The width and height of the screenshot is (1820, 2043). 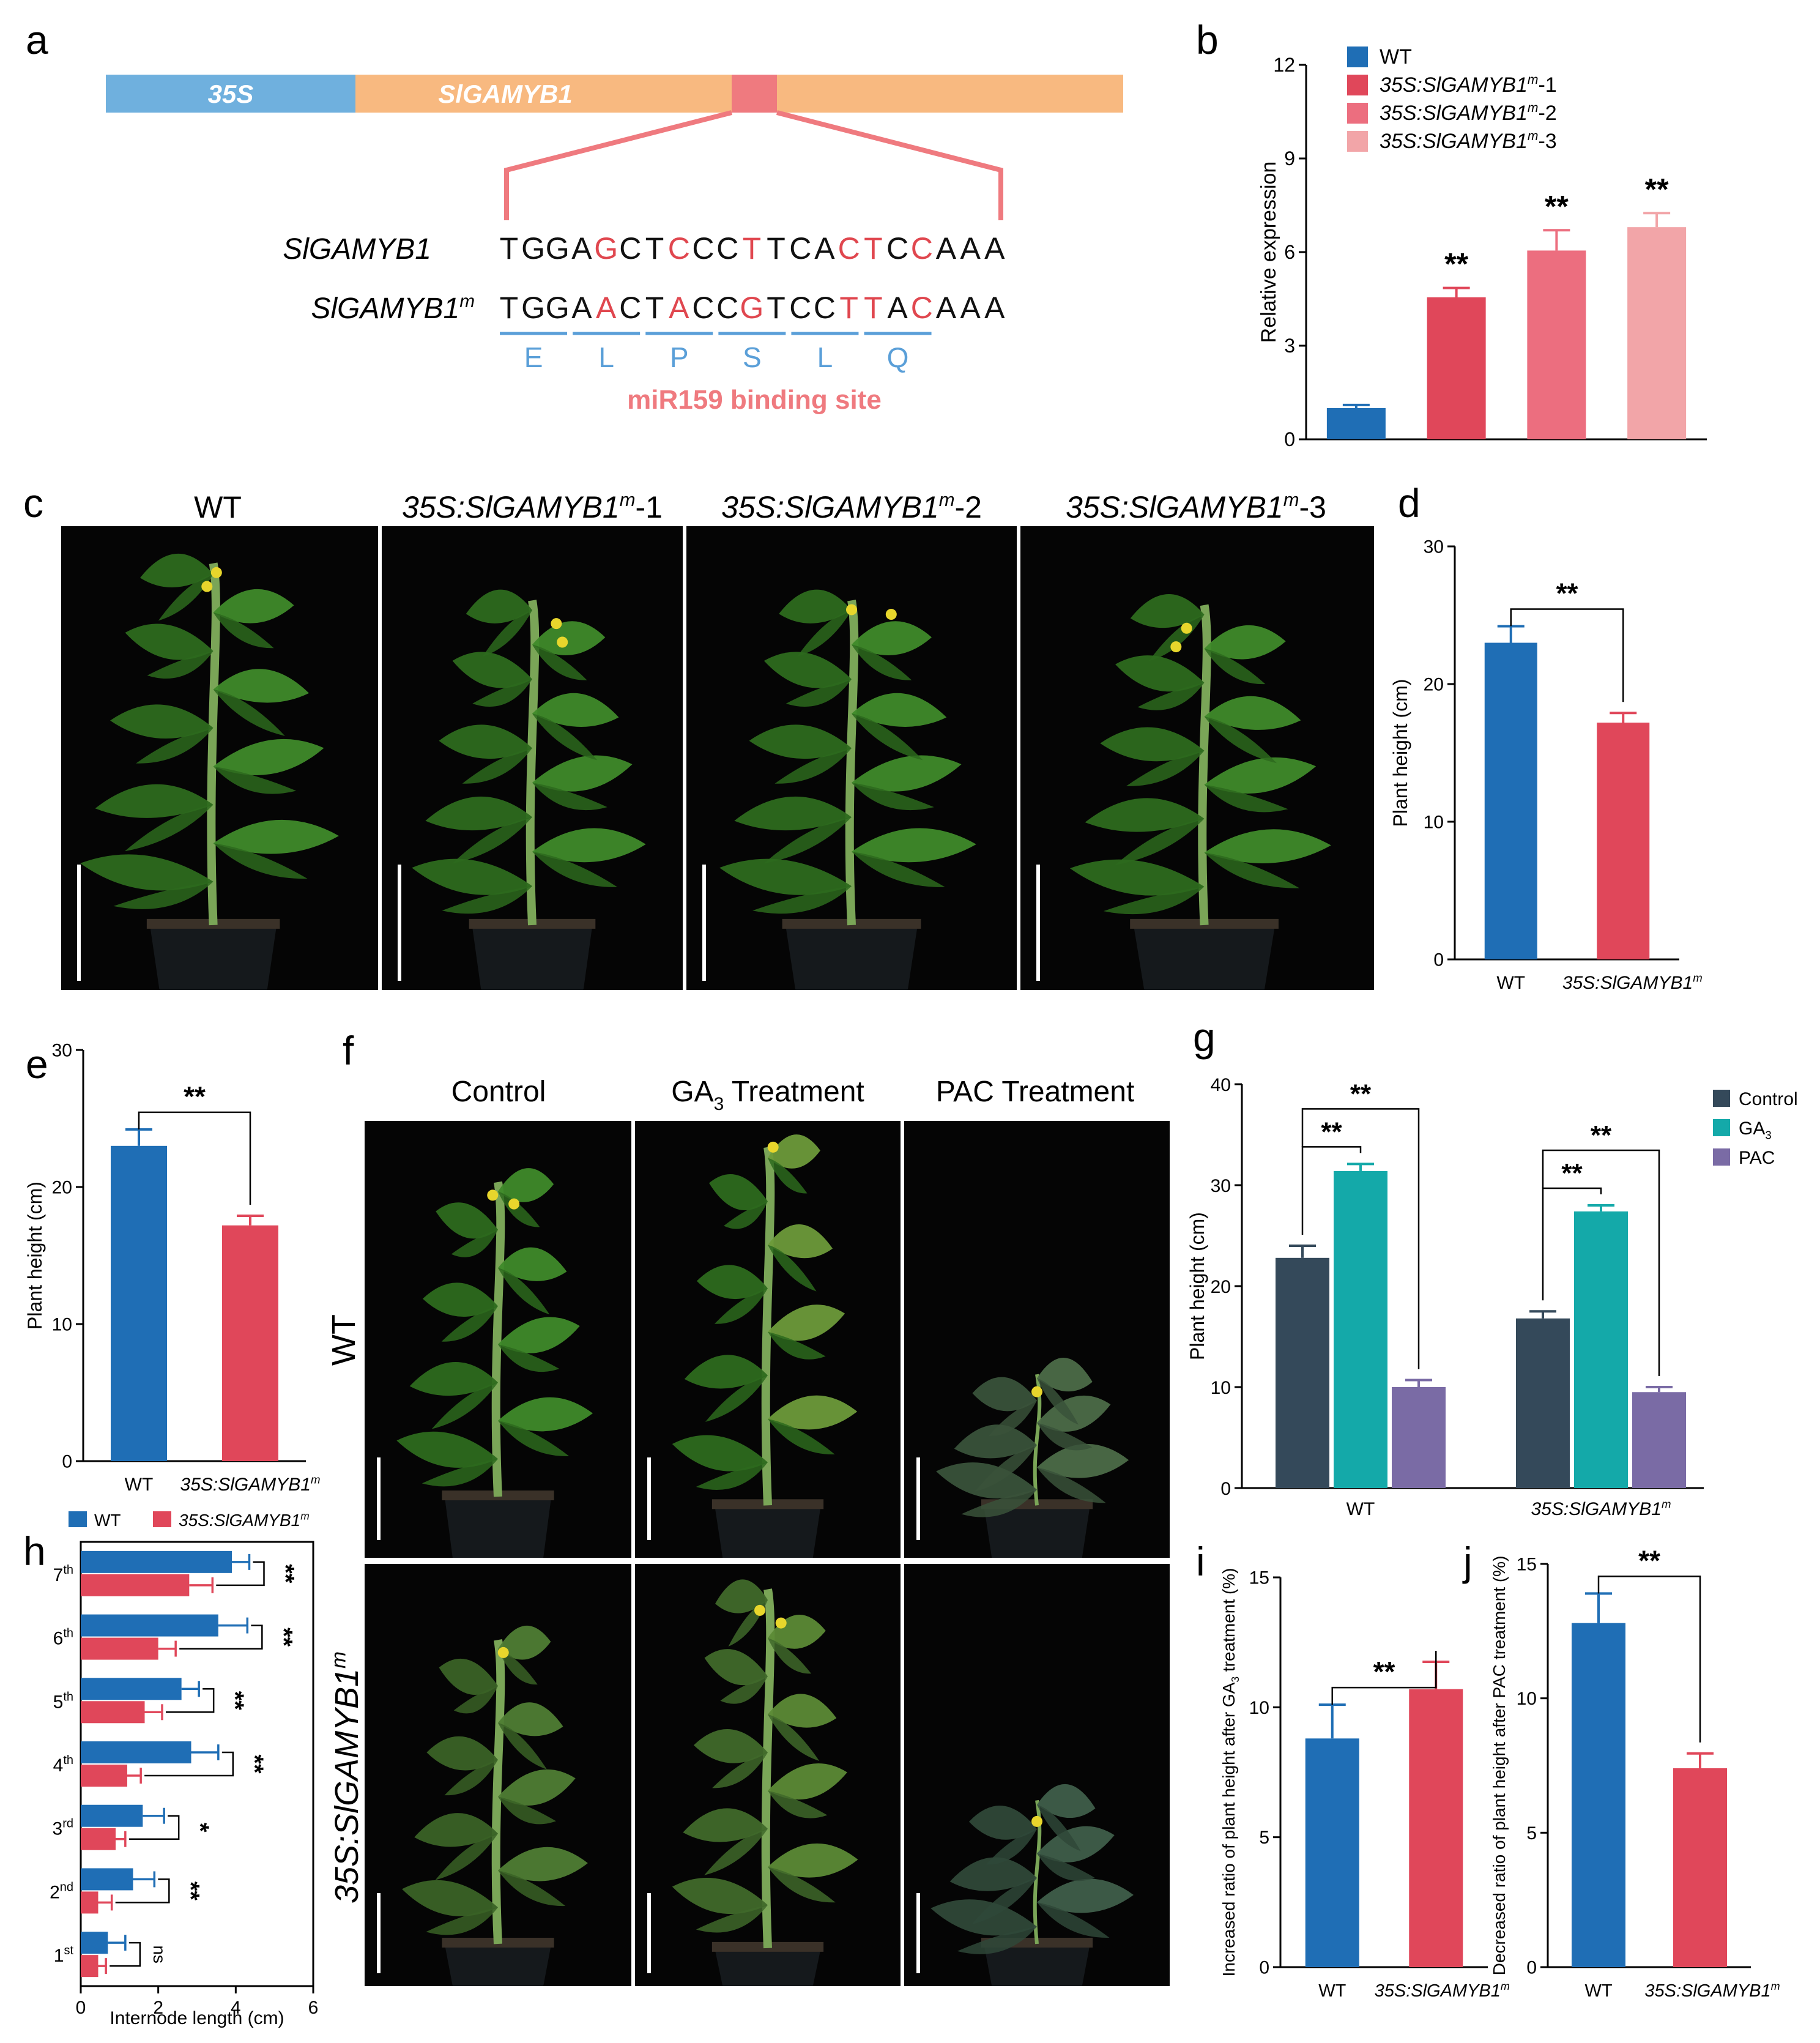 What do you see at coordinates (63, 1701) in the screenshot?
I see `y-tick-label-4: 5th` at bounding box center [63, 1701].